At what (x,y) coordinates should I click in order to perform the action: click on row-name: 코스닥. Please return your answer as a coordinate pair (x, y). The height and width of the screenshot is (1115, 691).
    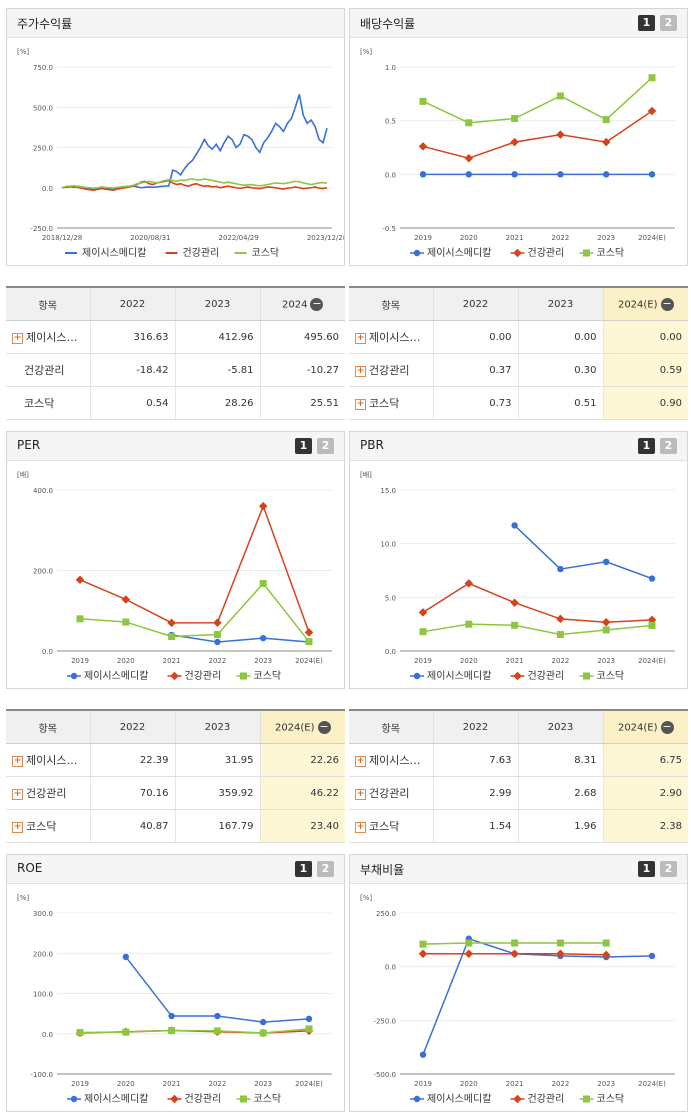
    Looking at the image, I should click on (48, 403).